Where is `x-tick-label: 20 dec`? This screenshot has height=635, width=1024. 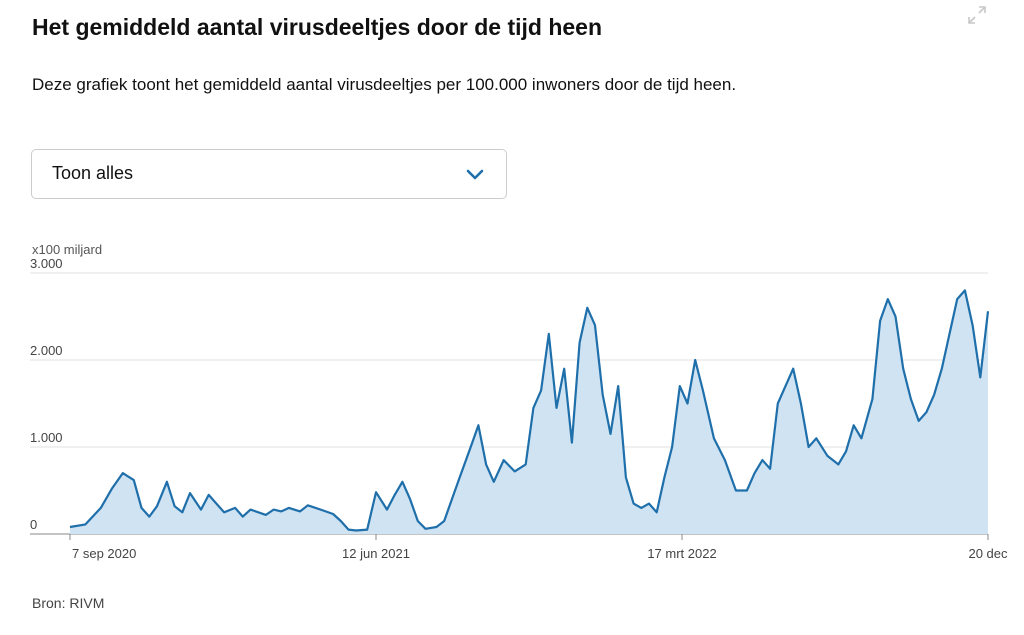
x-tick-label: 20 dec is located at coordinates (988, 553).